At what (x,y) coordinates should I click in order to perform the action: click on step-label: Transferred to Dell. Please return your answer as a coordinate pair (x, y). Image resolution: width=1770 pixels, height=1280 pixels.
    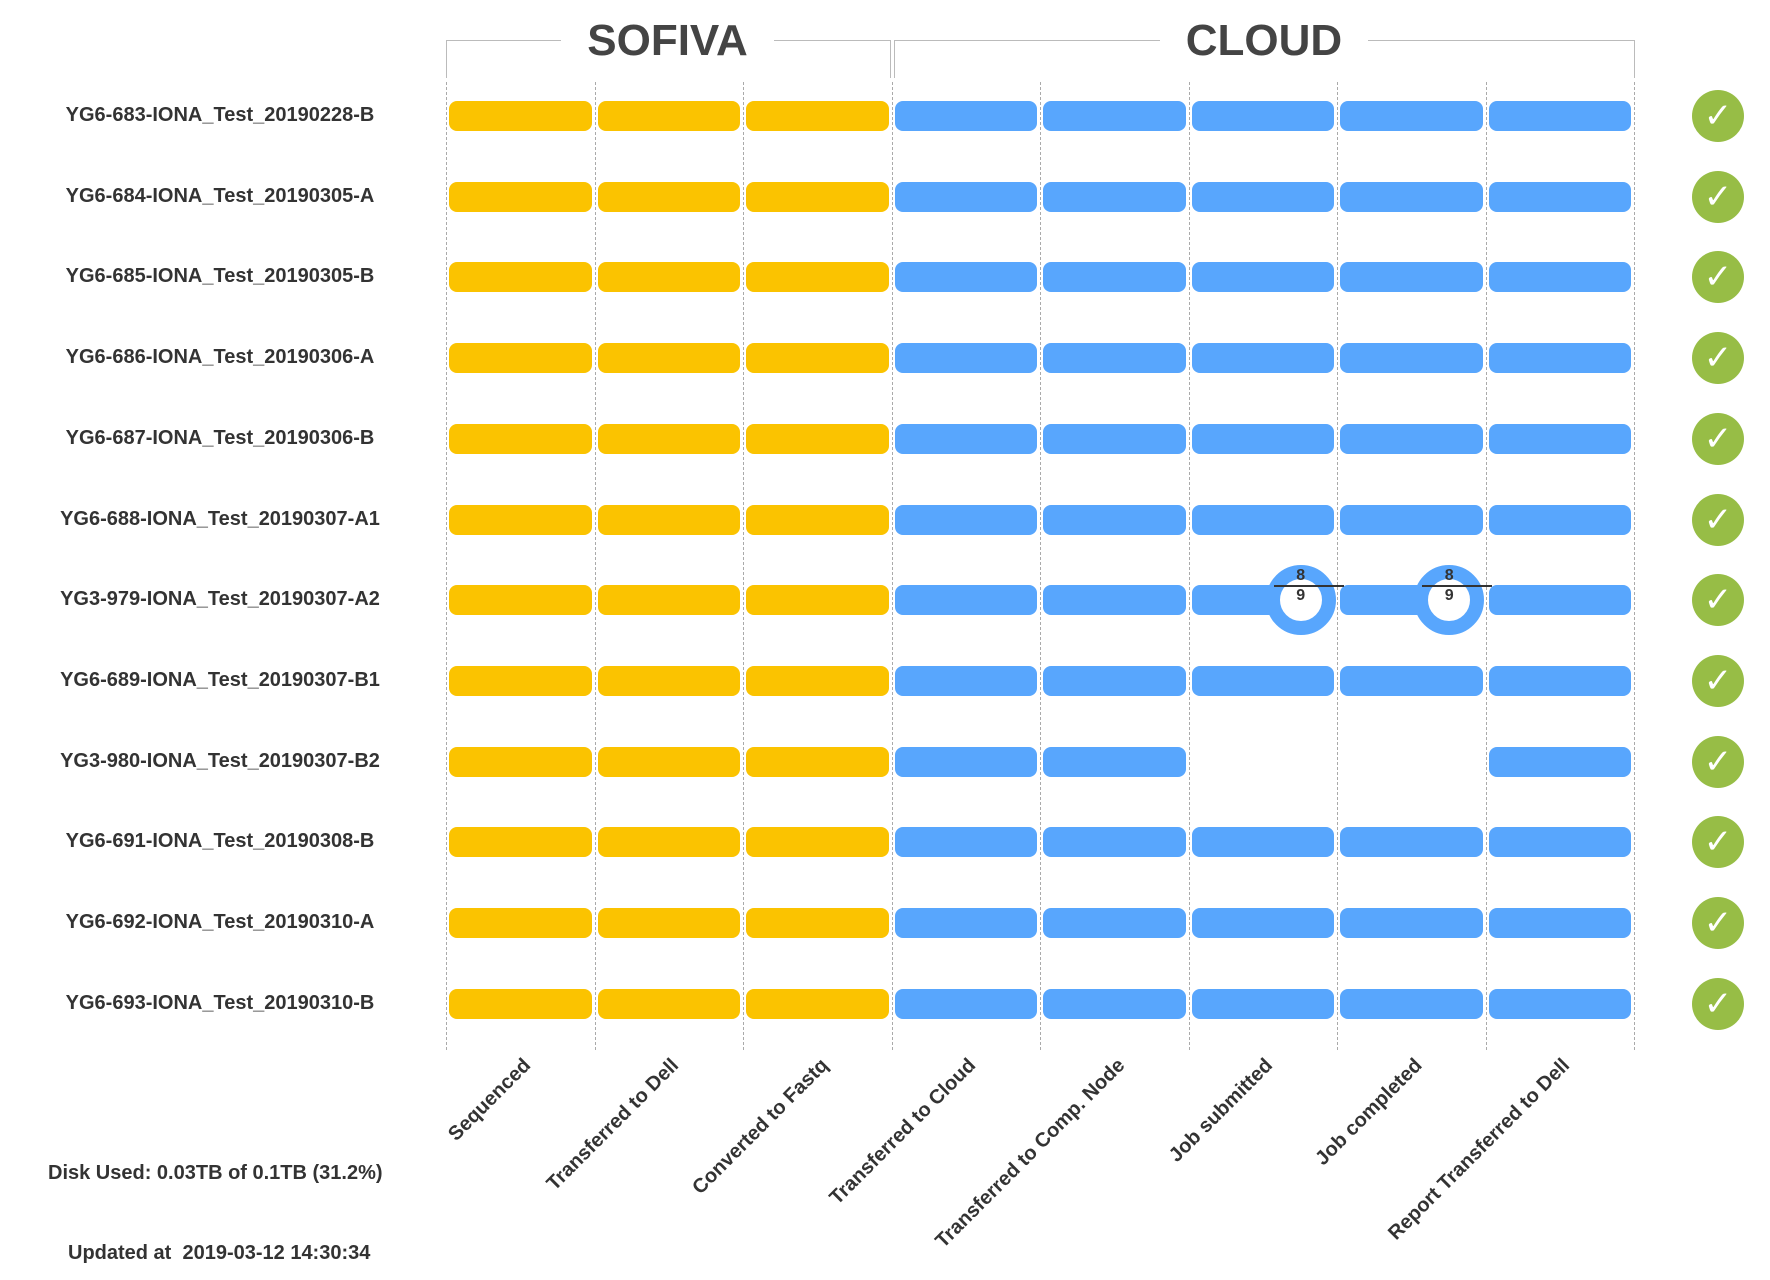
    Looking at the image, I should click on (613, 1124).